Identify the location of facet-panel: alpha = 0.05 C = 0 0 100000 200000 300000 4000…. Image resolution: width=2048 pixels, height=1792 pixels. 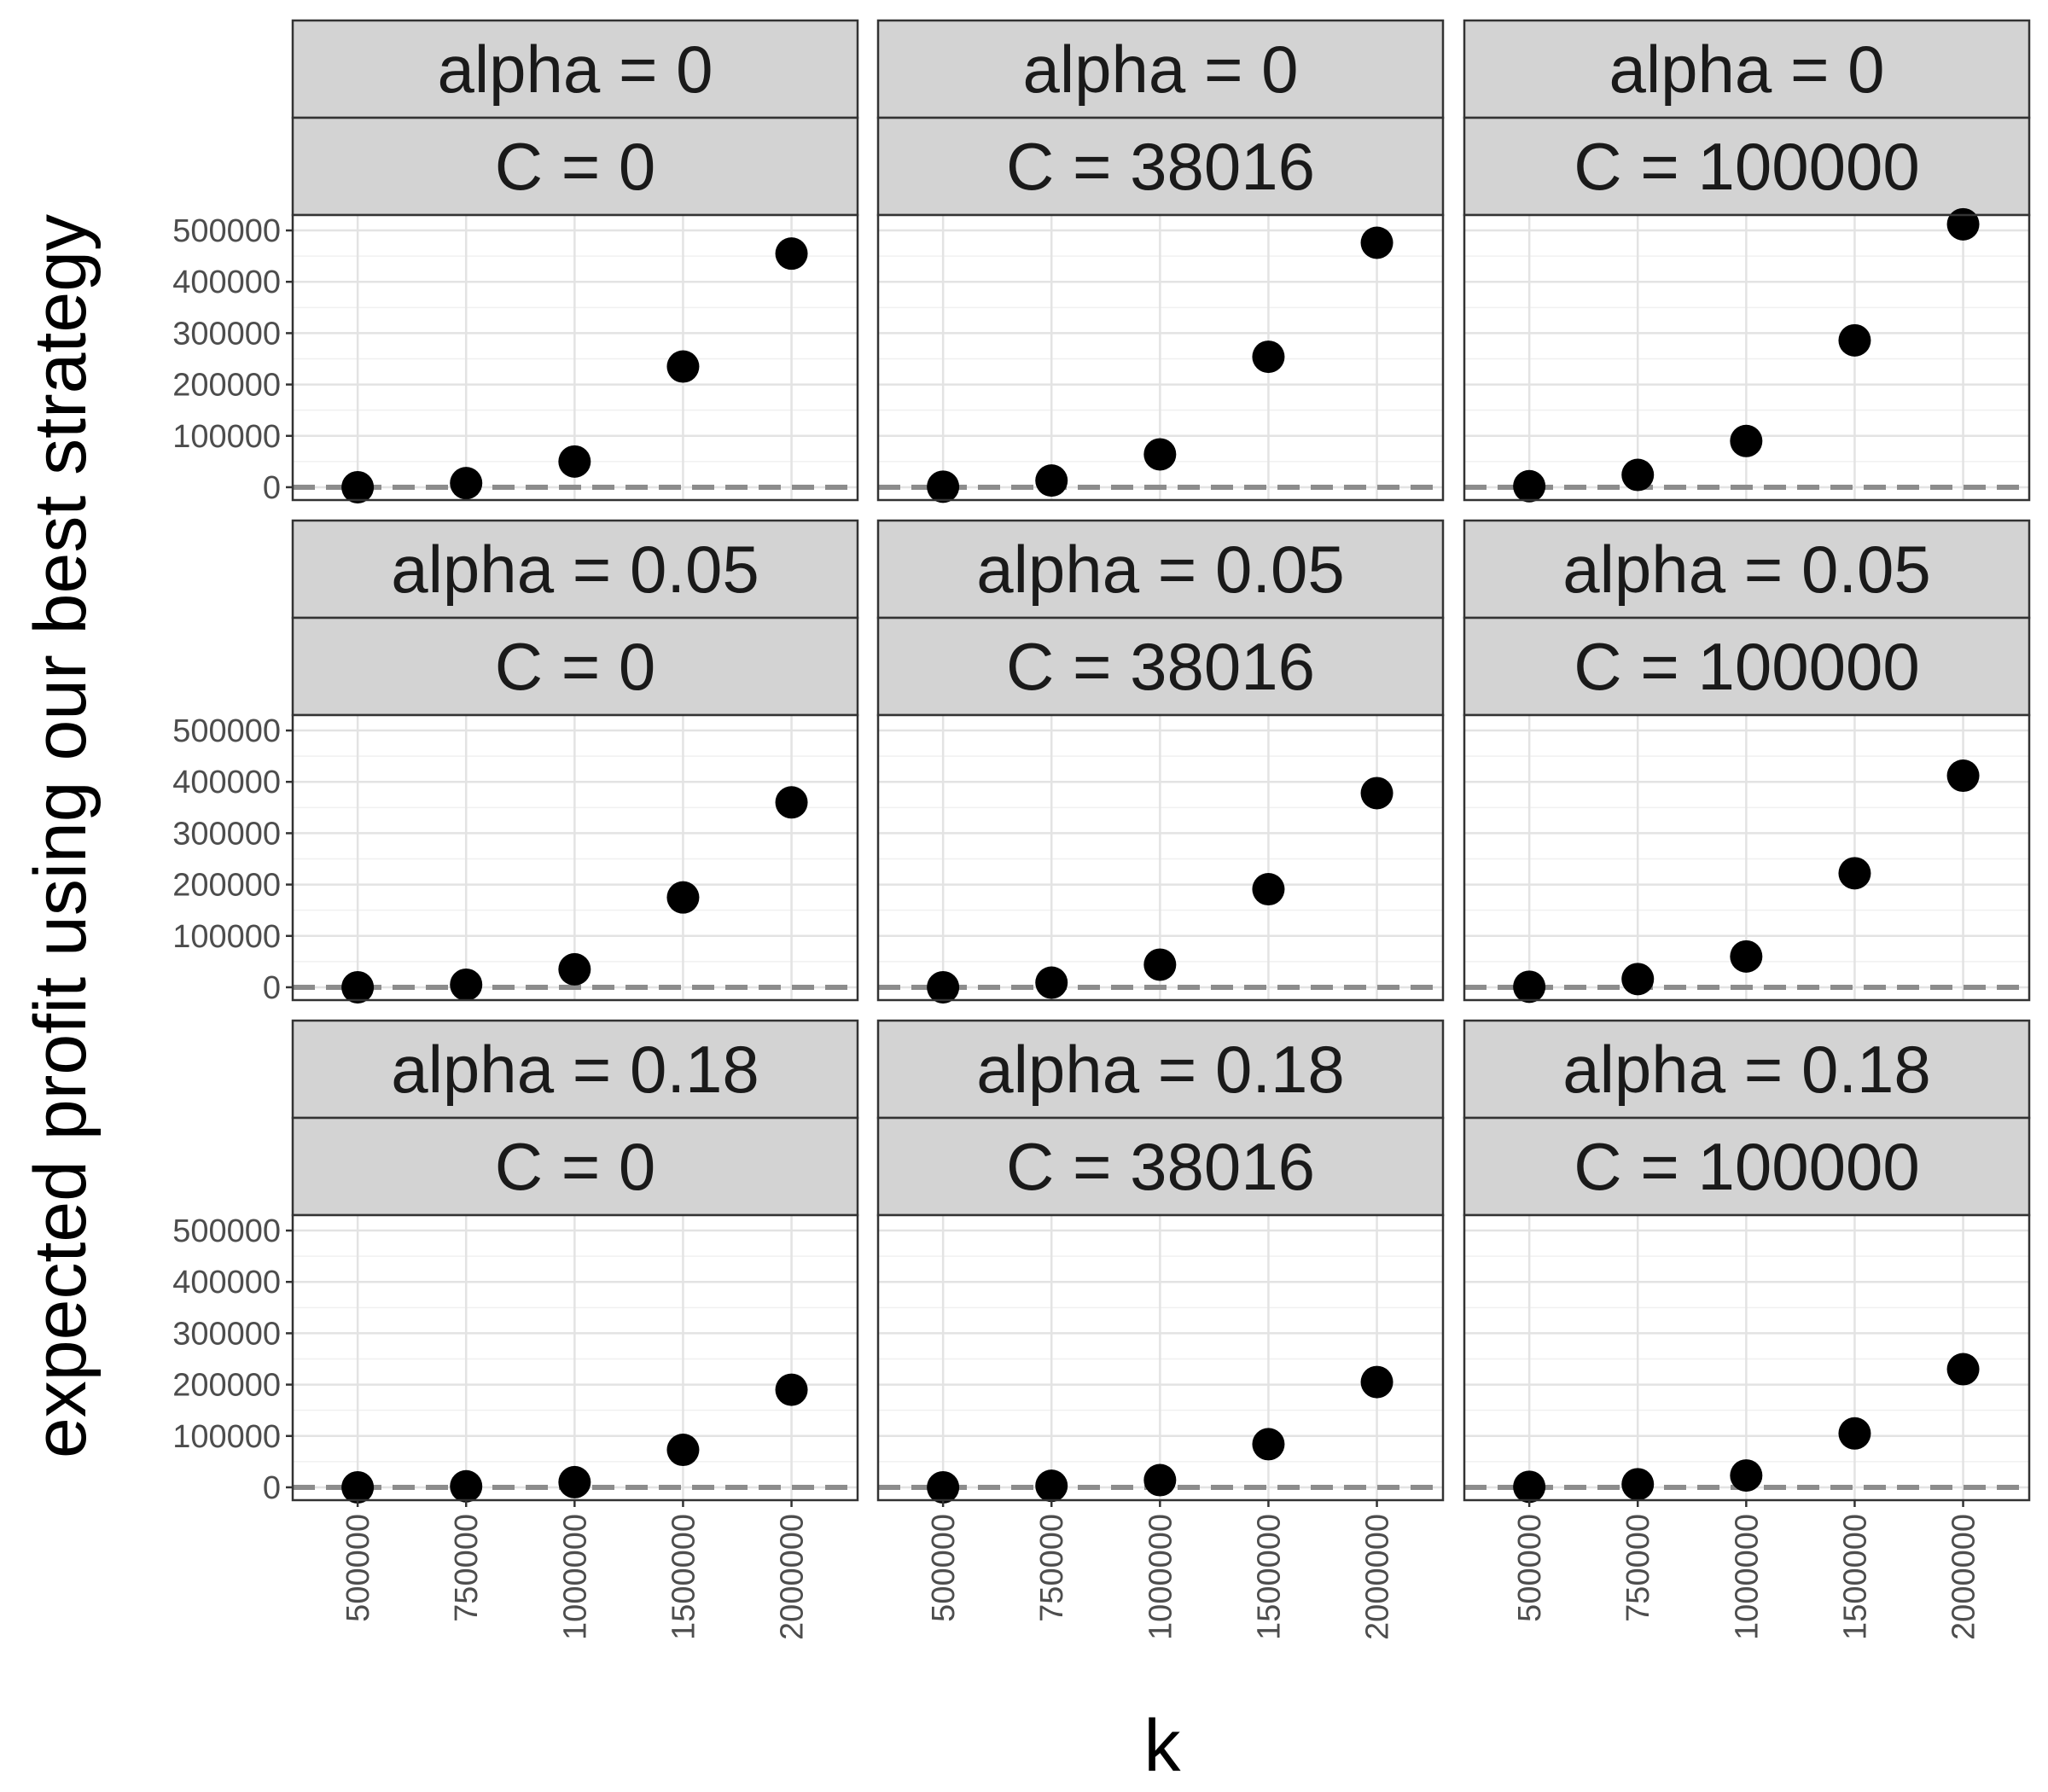
(515, 762).